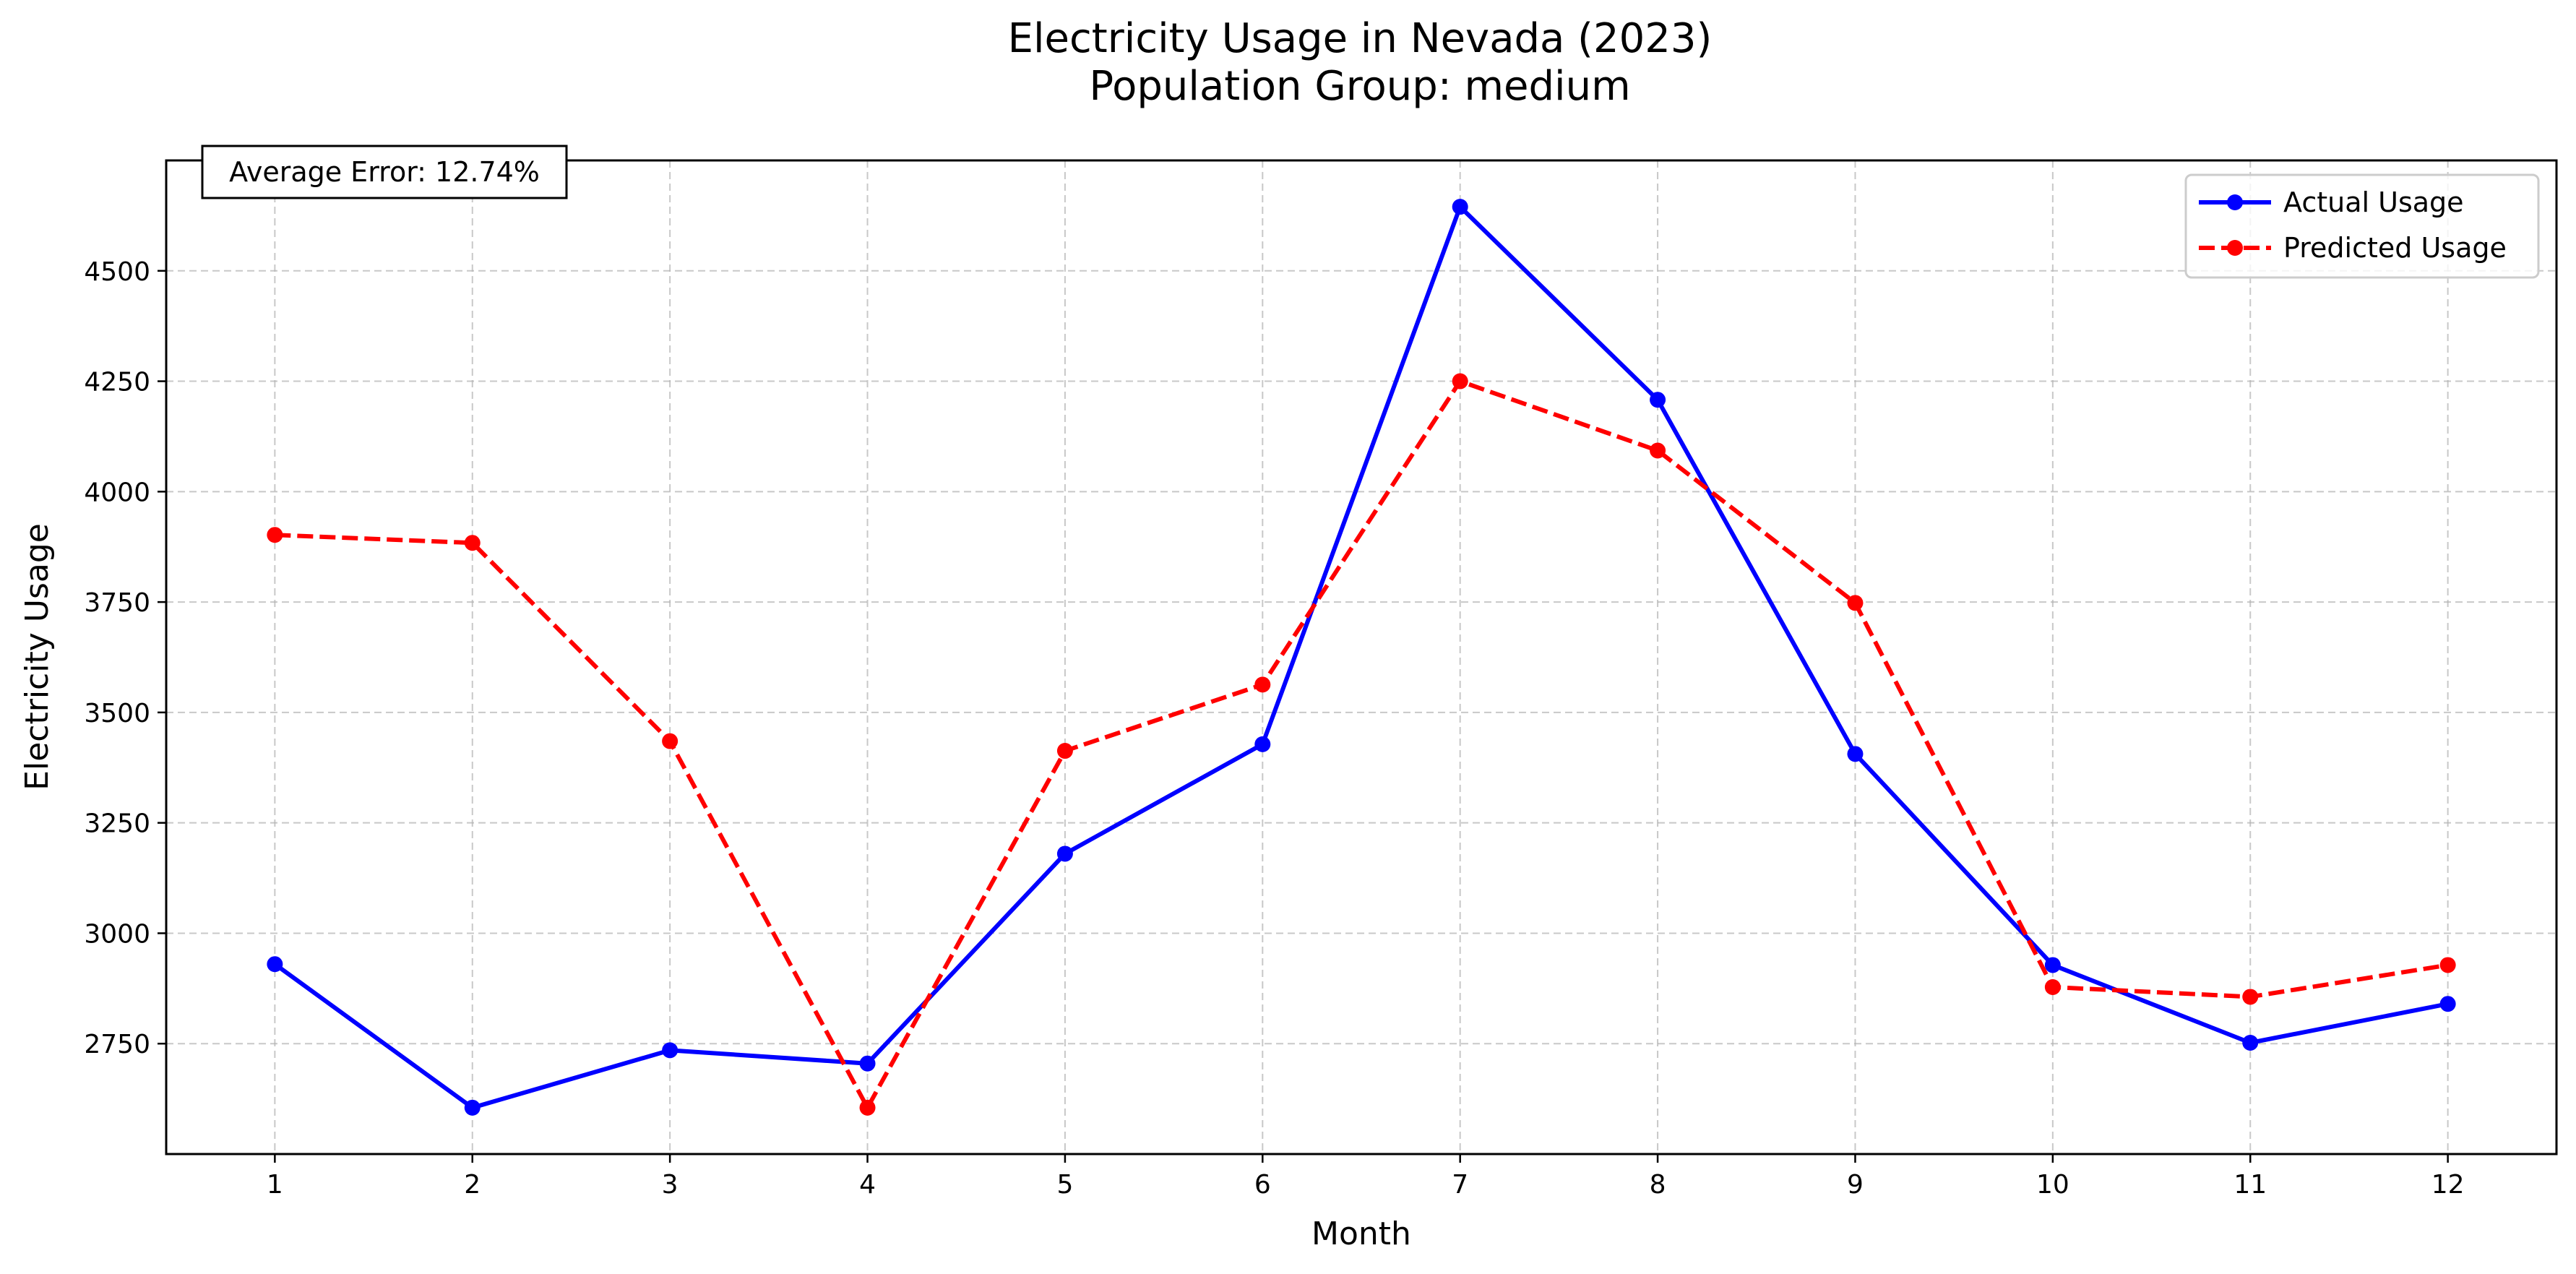 The height and width of the screenshot is (1274, 2576). Describe the element at coordinates (1658, 1185) in the screenshot. I see `x-tick-label: 8` at that location.